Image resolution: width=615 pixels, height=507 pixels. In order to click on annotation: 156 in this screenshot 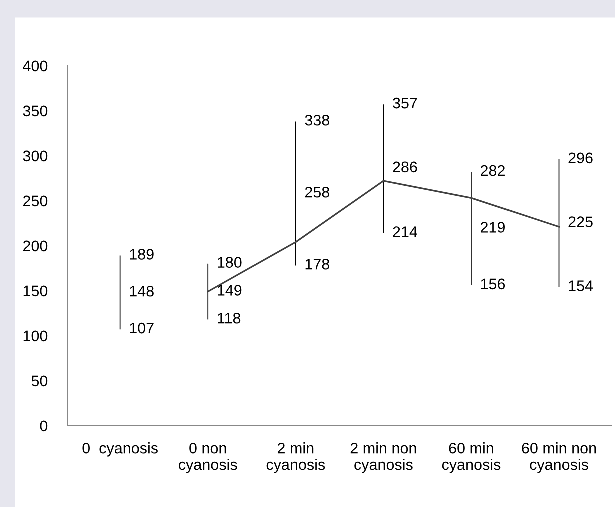, I will do `click(493, 284)`.